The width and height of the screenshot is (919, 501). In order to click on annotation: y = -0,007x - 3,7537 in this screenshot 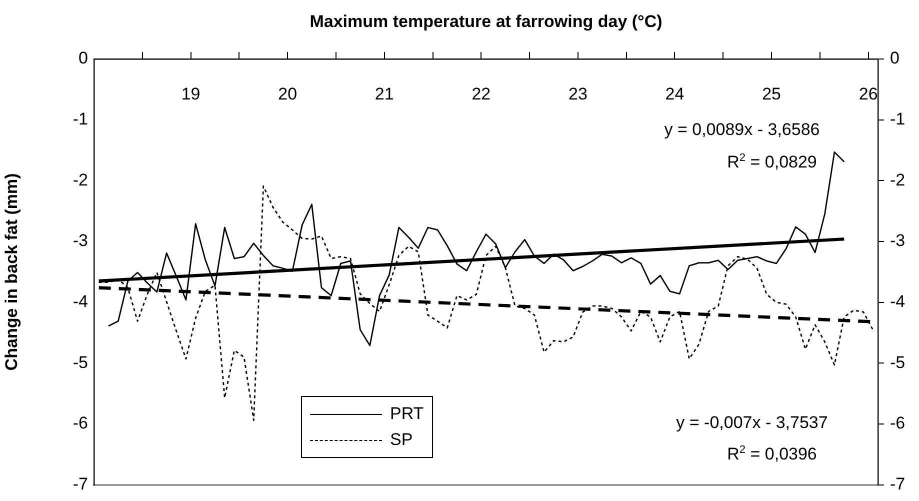, I will do `click(752, 423)`.